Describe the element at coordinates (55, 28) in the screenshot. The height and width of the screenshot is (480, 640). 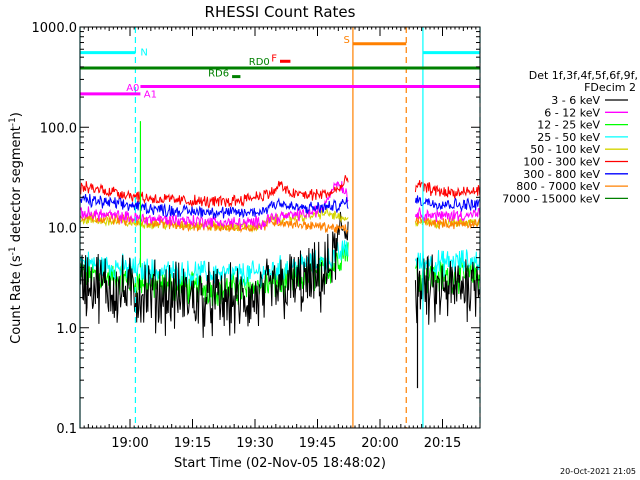
I see `y-tick-label: 1000.0` at that location.